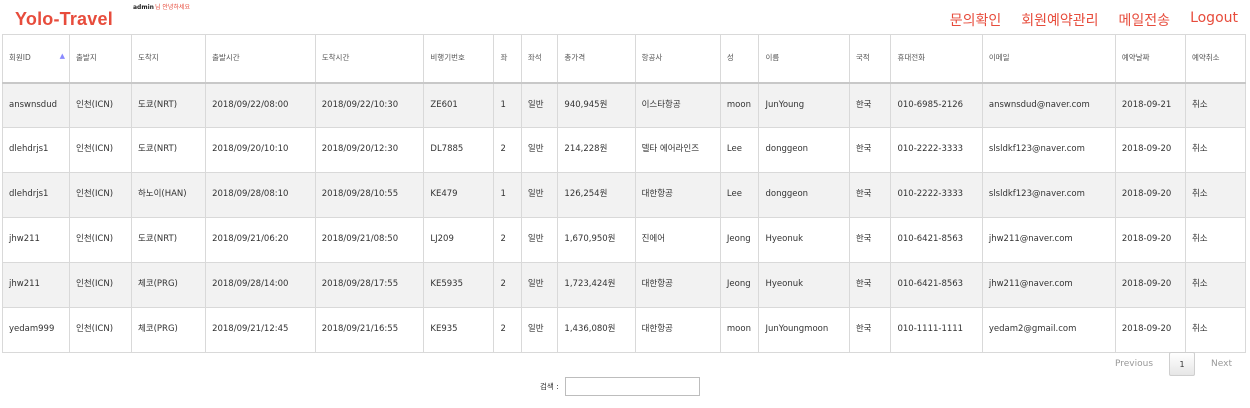  I want to click on pagination: Previous 1 Next, so click(1173, 364).